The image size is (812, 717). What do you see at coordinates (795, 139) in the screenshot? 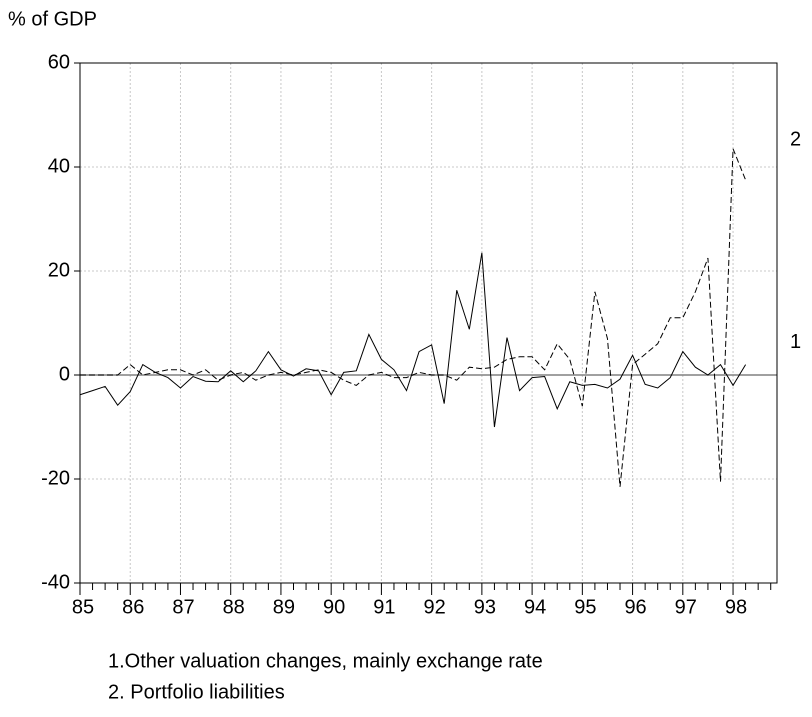
I see `series-label: 2` at bounding box center [795, 139].